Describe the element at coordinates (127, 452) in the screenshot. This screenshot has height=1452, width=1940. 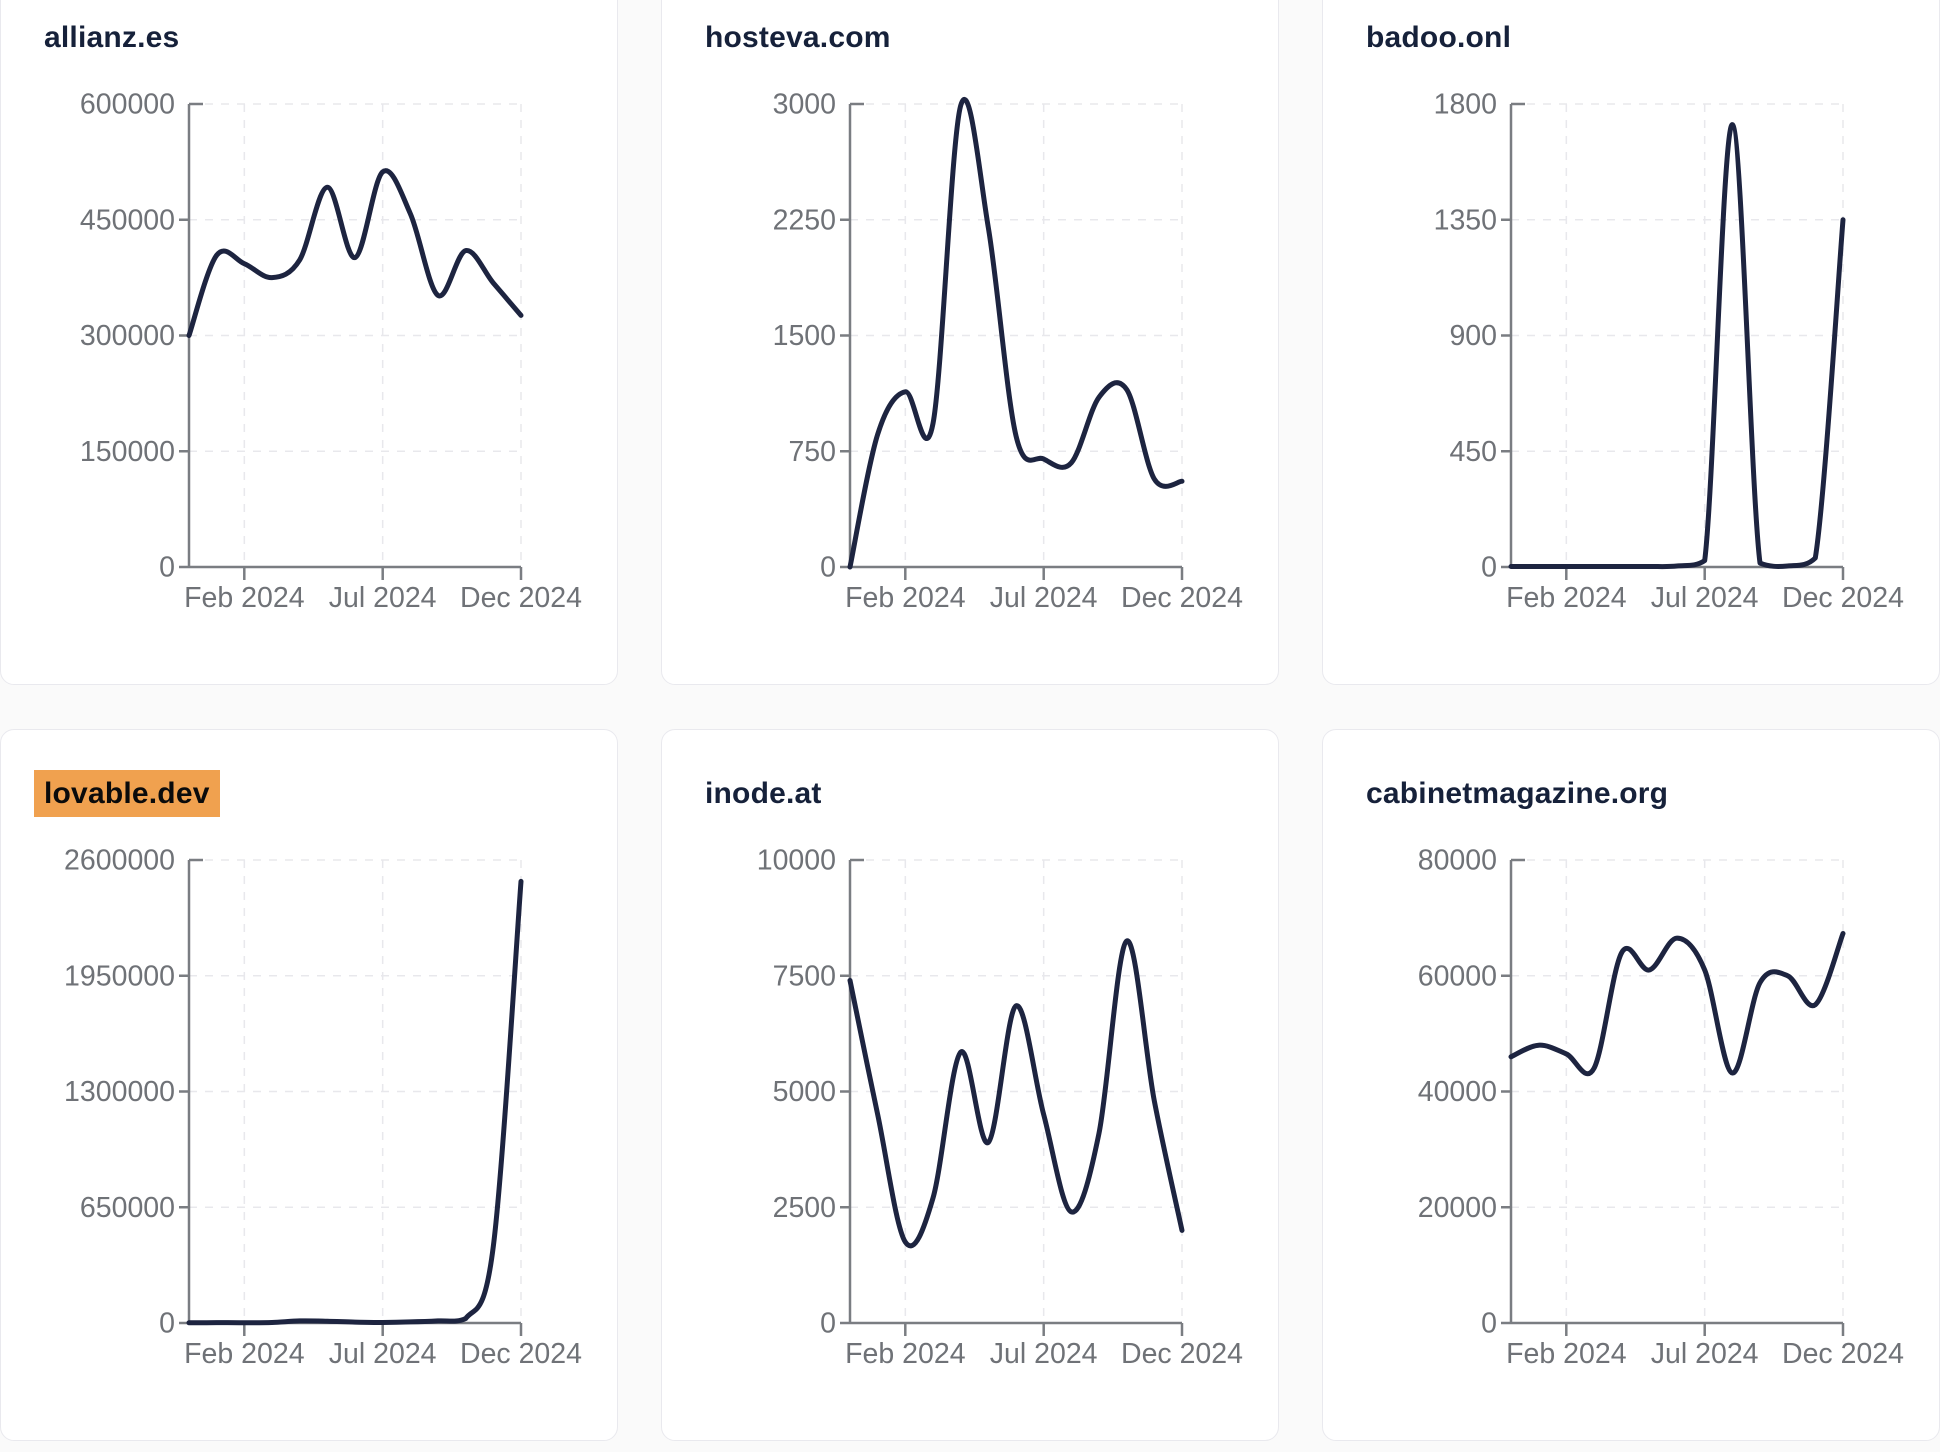
I see `y-tick-label: 150000` at that location.